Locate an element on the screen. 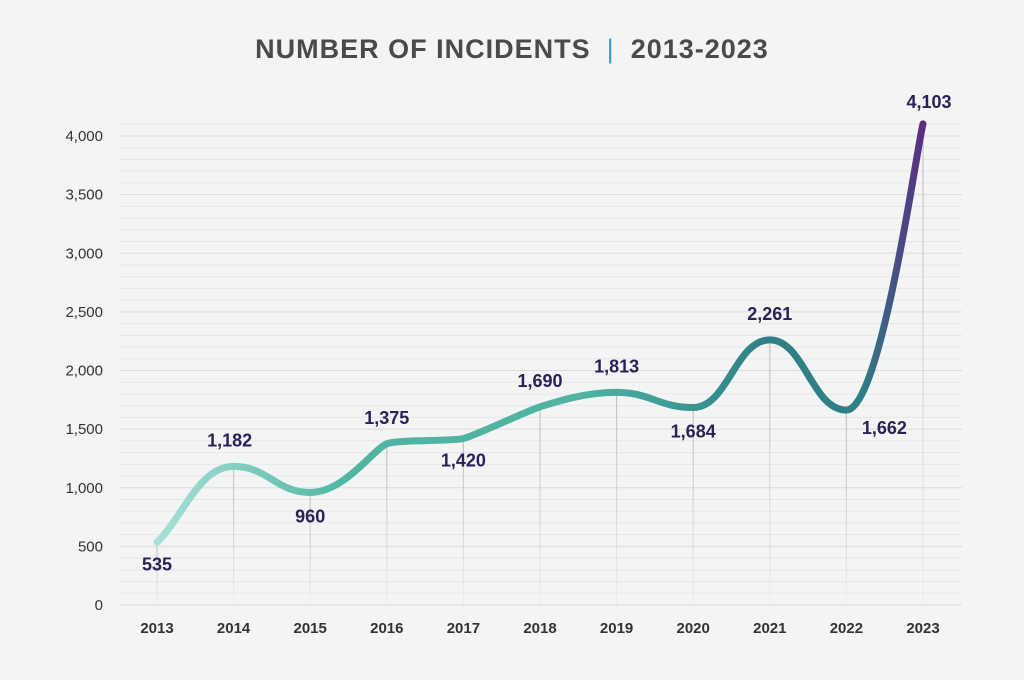 Image resolution: width=1024 pixels, height=680 pixels. y-tick-label: 2,000 is located at coordinates (84, 371).